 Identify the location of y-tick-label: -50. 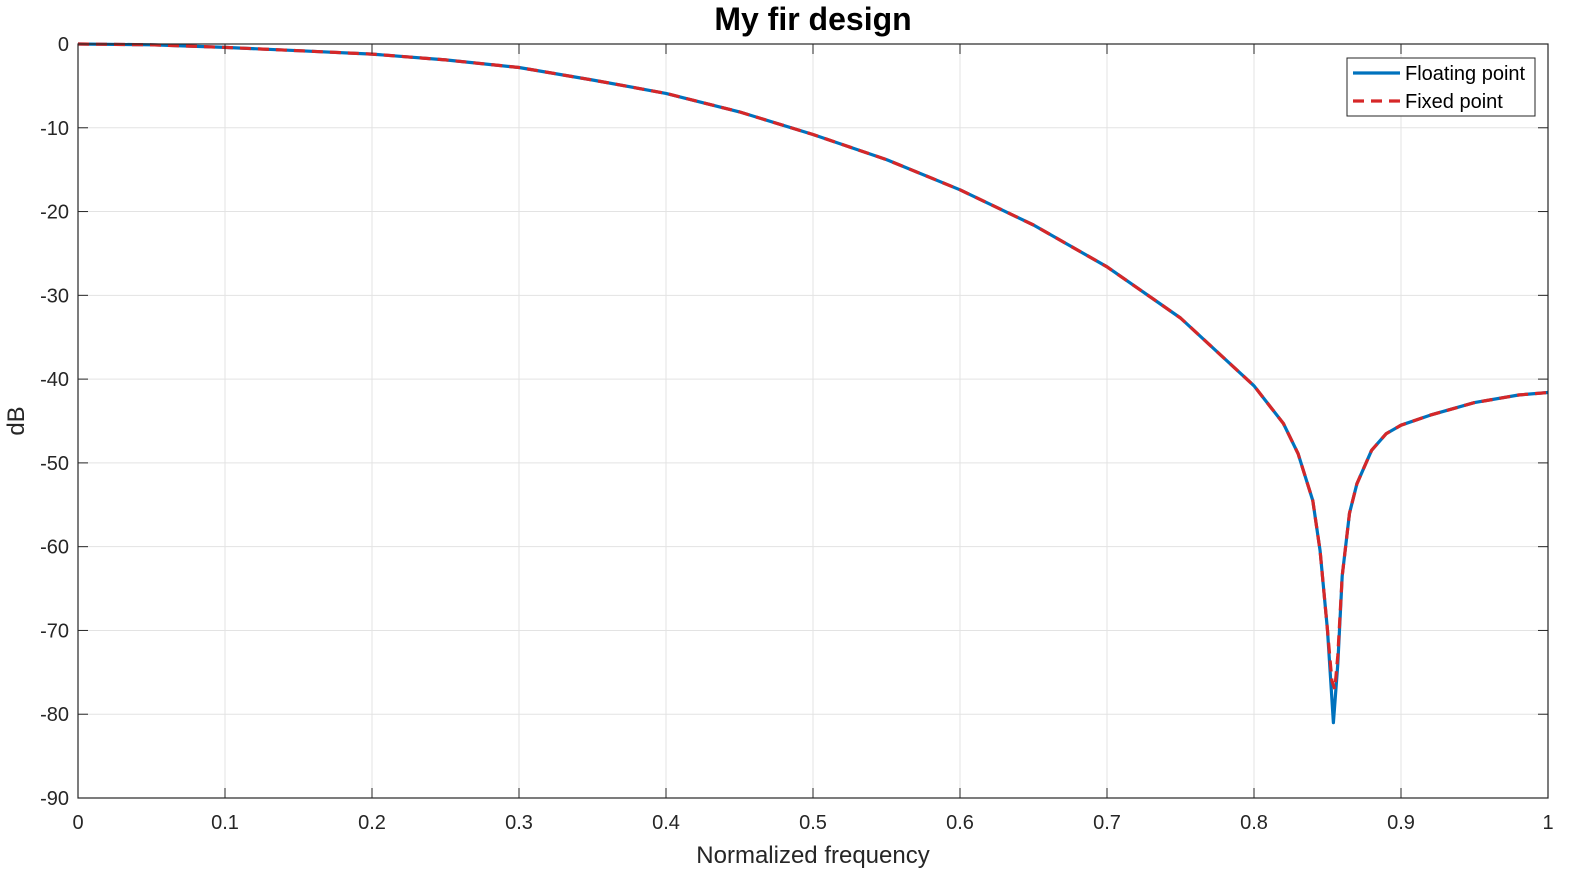
(54, 464).